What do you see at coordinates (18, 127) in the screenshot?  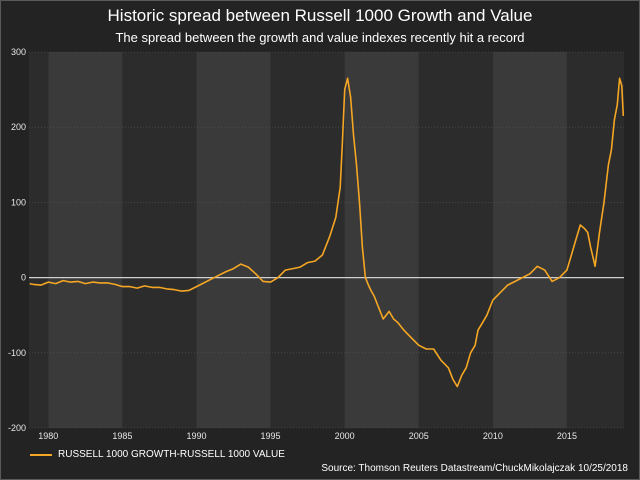 I see `y-tick-label: 200` at bounding box center [18, 127].